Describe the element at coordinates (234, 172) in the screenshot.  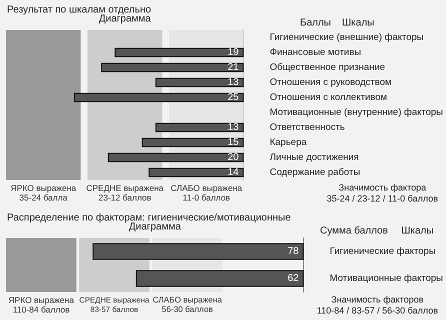
I see `data-label: 14` at that location.